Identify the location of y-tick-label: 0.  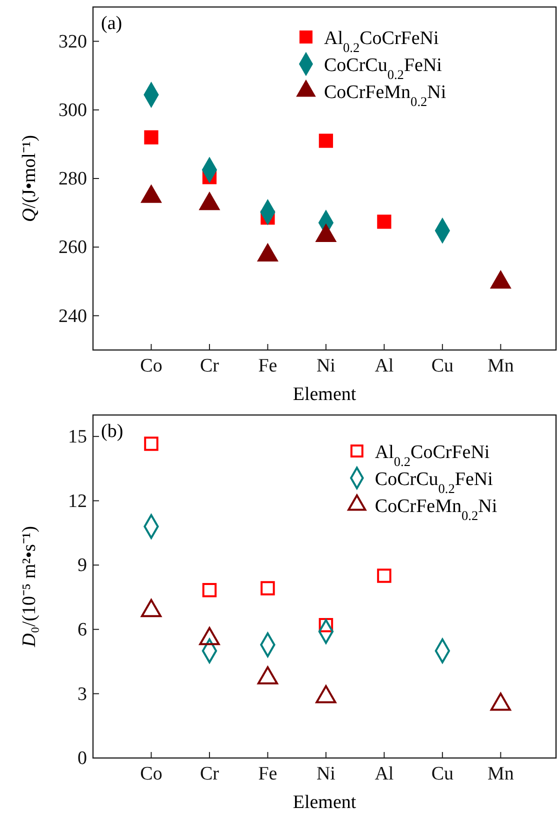
(82, 759).